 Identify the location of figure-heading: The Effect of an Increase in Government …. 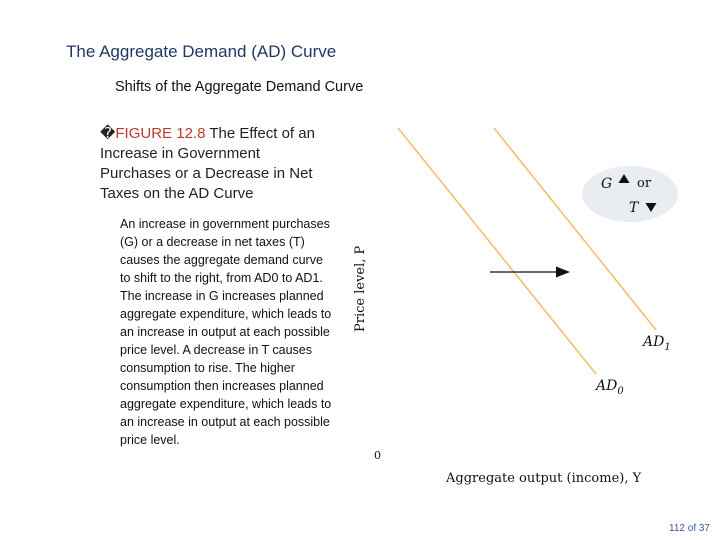
(207, 163).